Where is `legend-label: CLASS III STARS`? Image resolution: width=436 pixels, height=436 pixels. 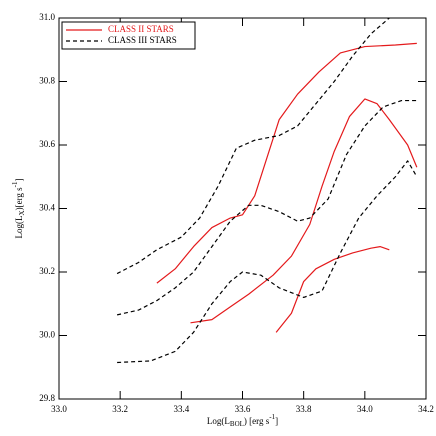 legend-label: CLASS III STARS is located at coordinates (142, 40).